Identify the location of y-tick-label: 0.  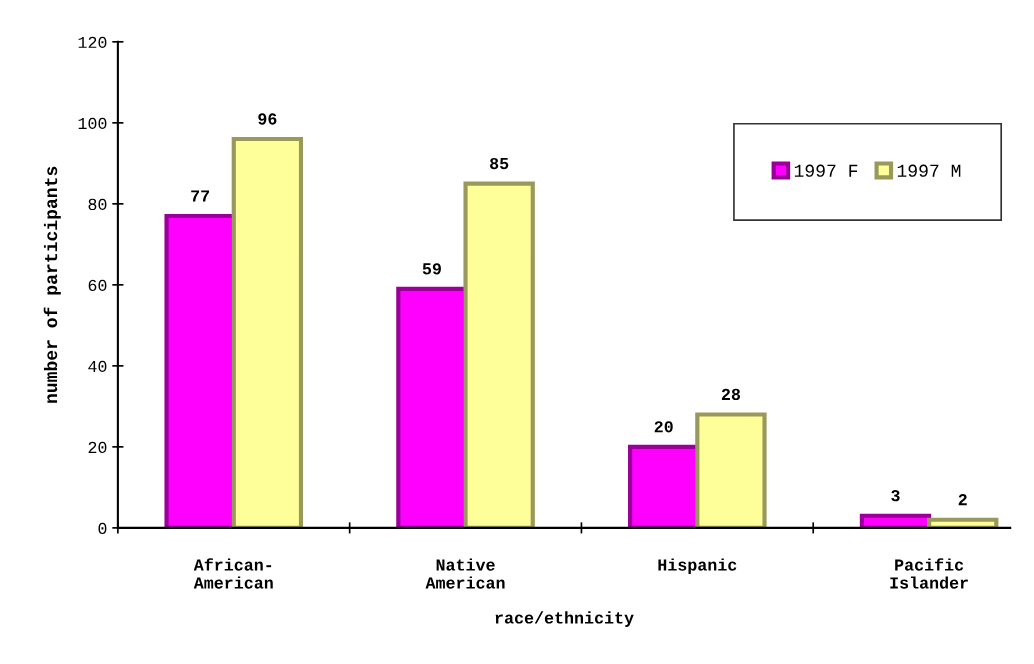
(102, 528).